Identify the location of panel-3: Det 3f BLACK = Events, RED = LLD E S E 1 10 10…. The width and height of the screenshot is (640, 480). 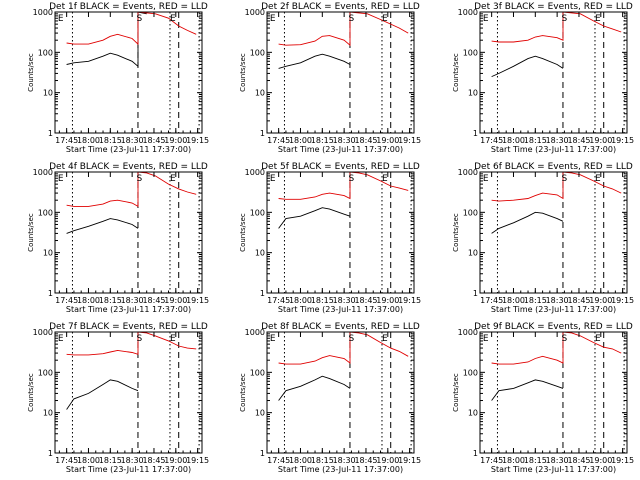
(543, 78).